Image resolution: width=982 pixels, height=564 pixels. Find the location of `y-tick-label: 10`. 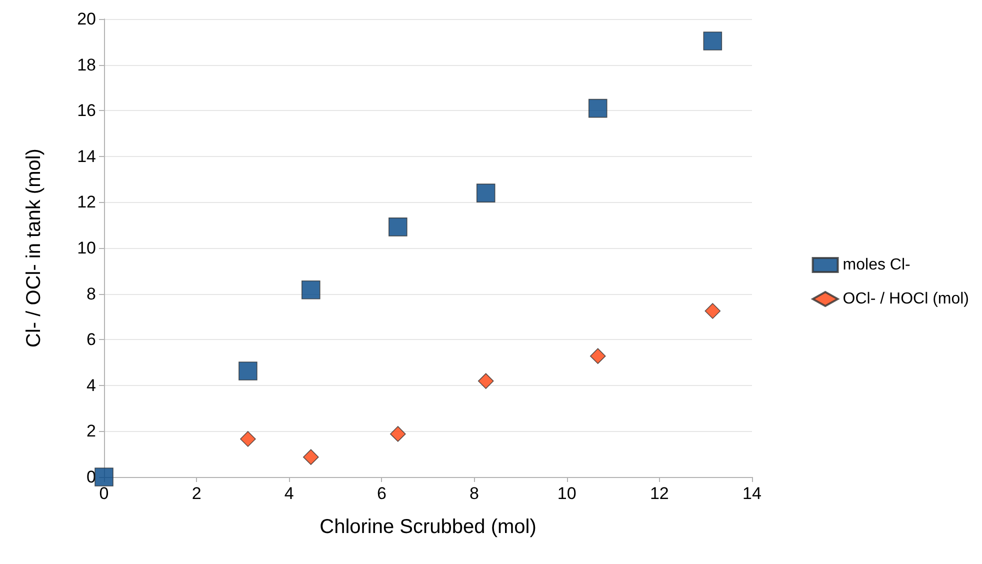

y-tick-label: 10 is located at coordinates (86, 248).